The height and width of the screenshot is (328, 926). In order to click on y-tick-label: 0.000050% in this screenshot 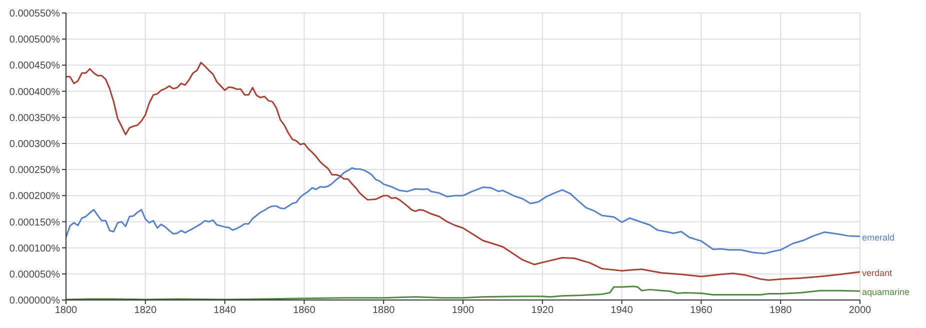, I will do `click(34, 274)`.